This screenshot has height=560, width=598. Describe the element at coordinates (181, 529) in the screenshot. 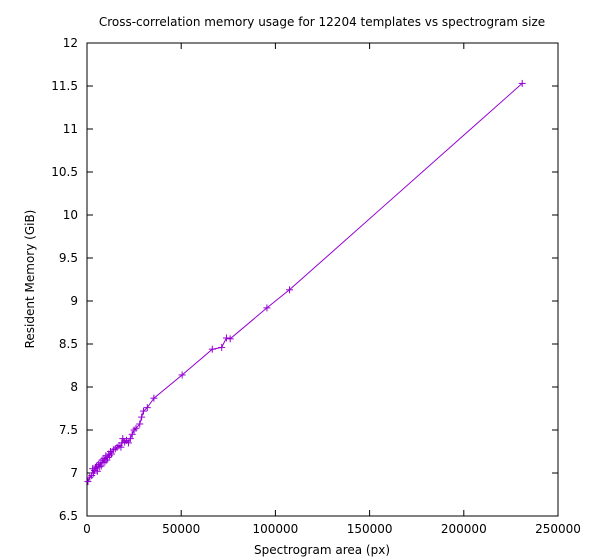

I see `x-tick-label: 50000` at that location.